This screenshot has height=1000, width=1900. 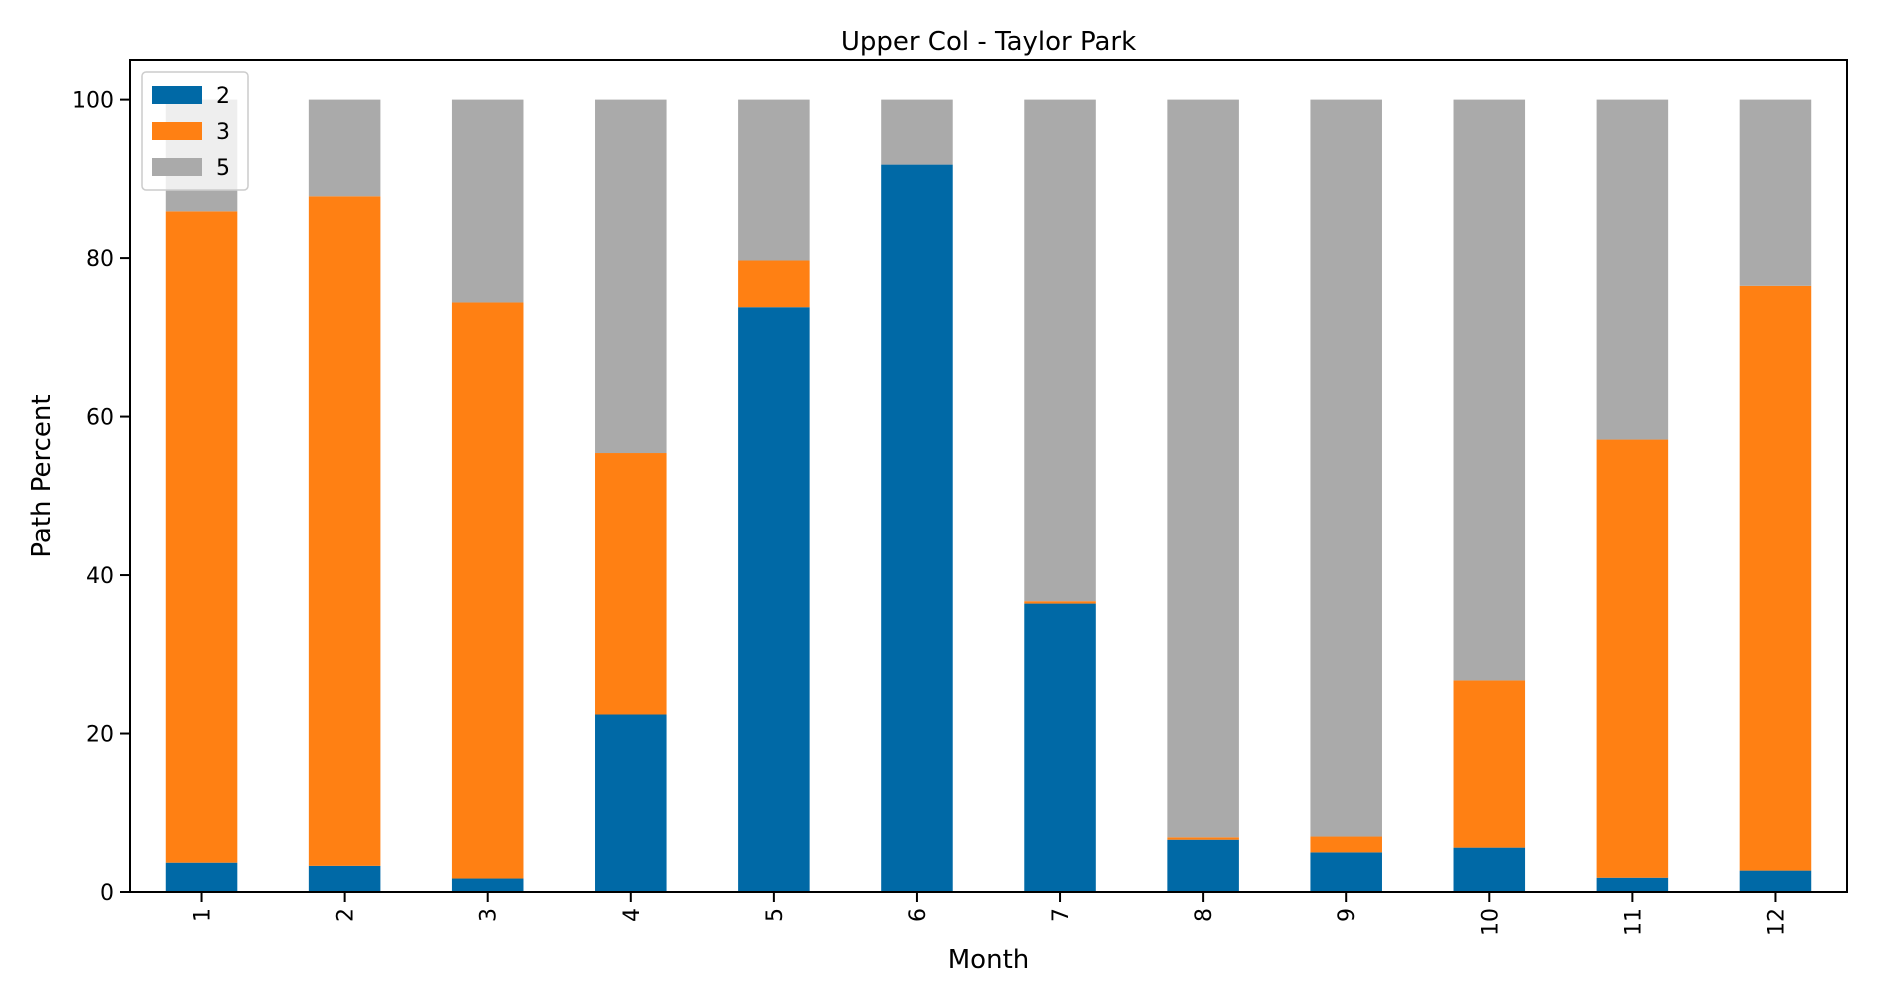 I want to click on y-tick-label-0: 0, so click(x=107, y=893).